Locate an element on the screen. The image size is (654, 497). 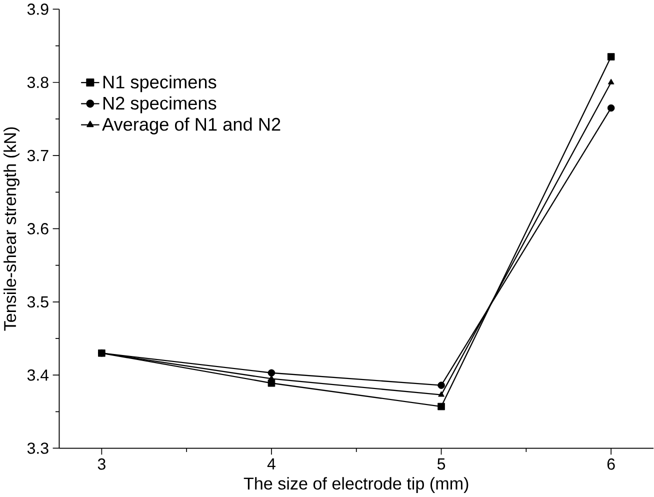
legend-label: Average of N1 and N2 is located at coordinates (191, 126).